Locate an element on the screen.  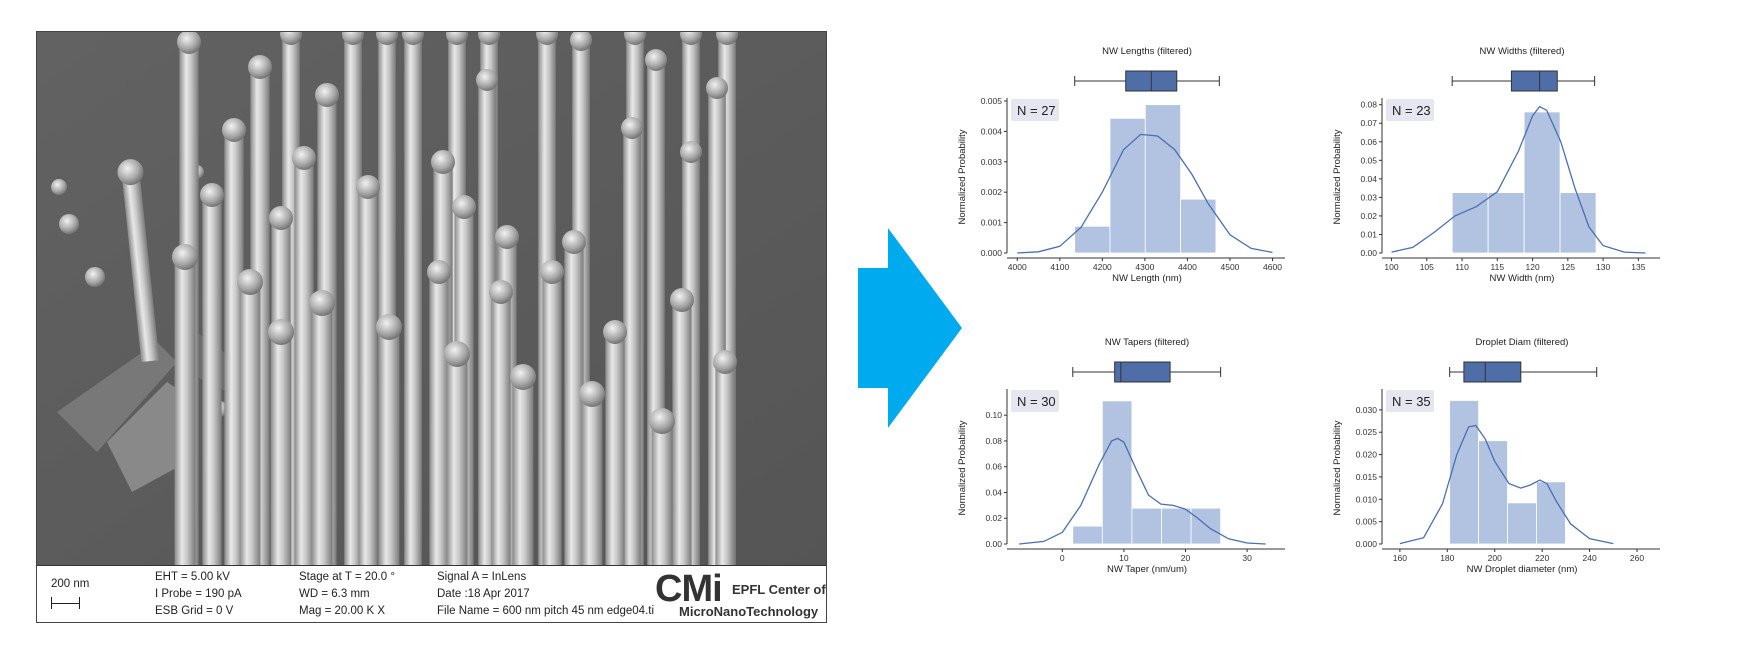
eht-value: EHT = 5.00 kV is located at coordinates (192, 577).